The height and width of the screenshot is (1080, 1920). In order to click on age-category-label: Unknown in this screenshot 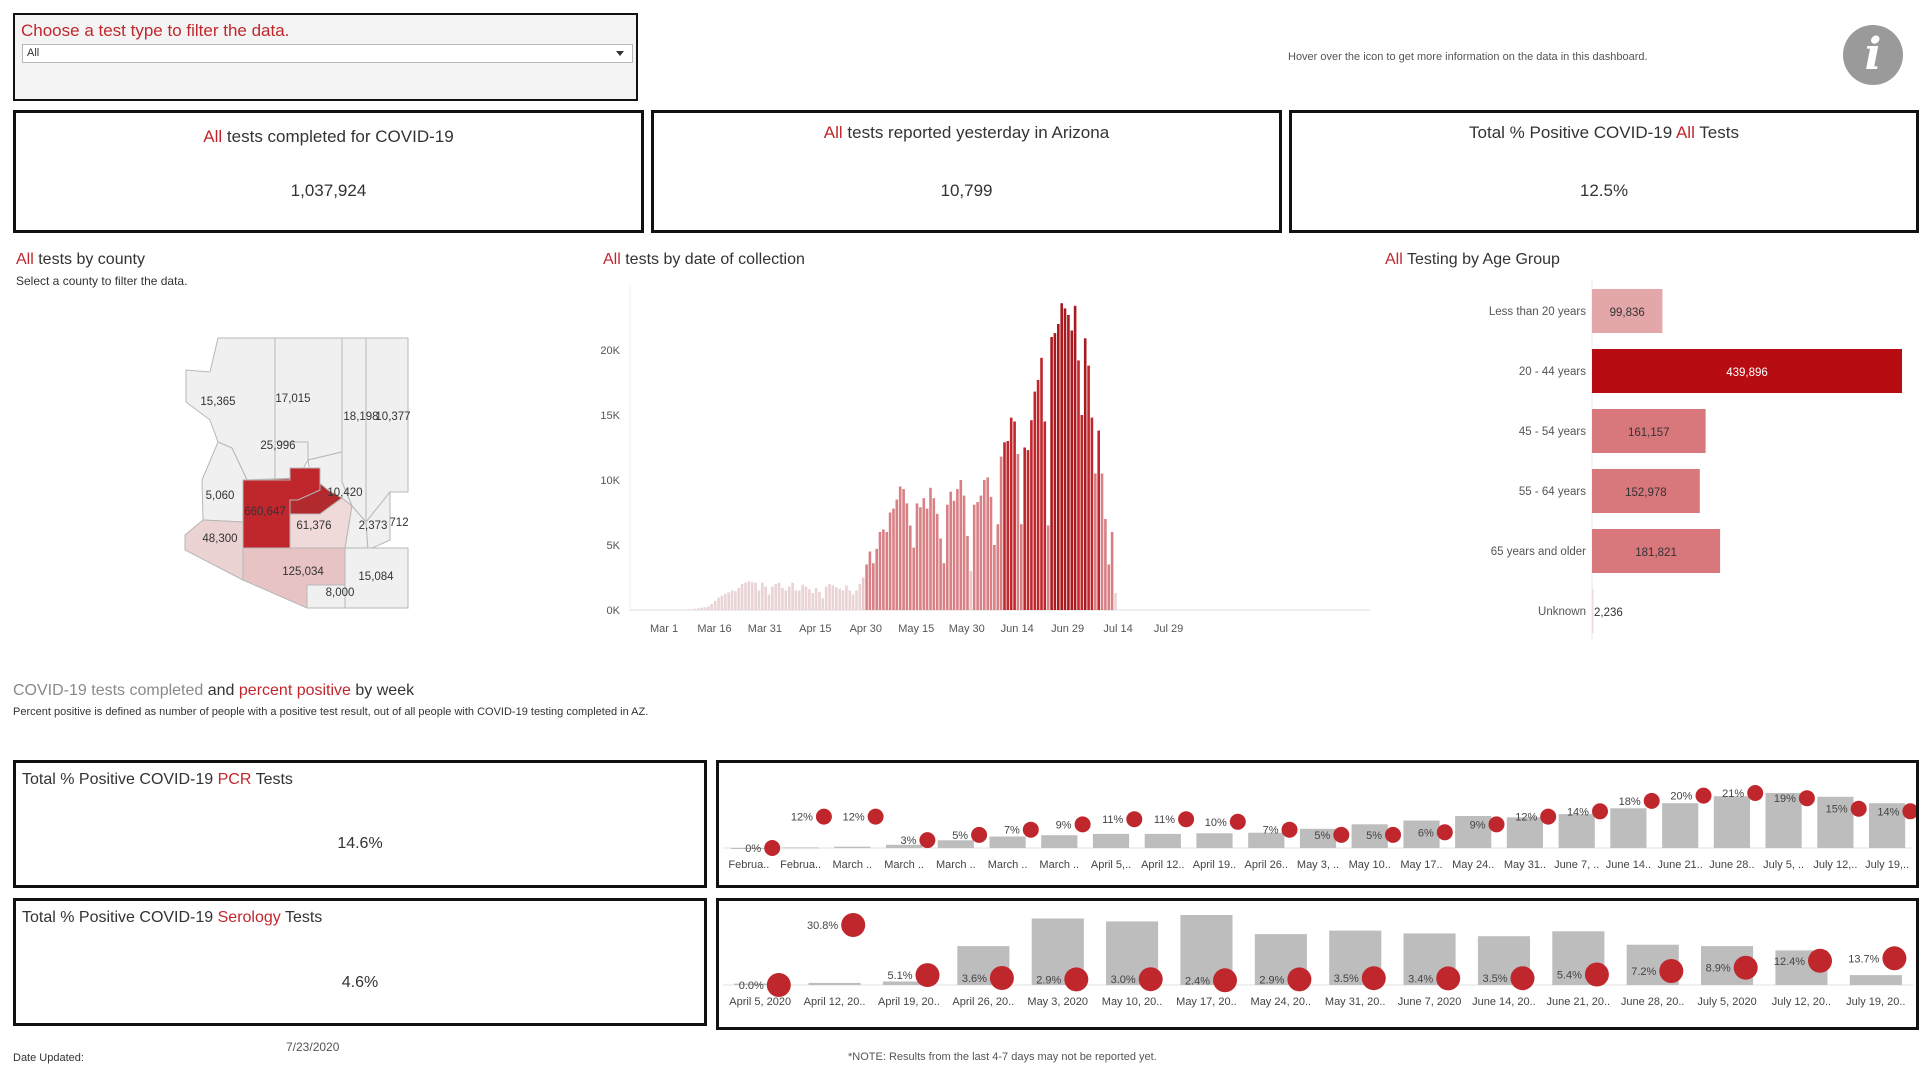, I will do `click(1562, 612)`.